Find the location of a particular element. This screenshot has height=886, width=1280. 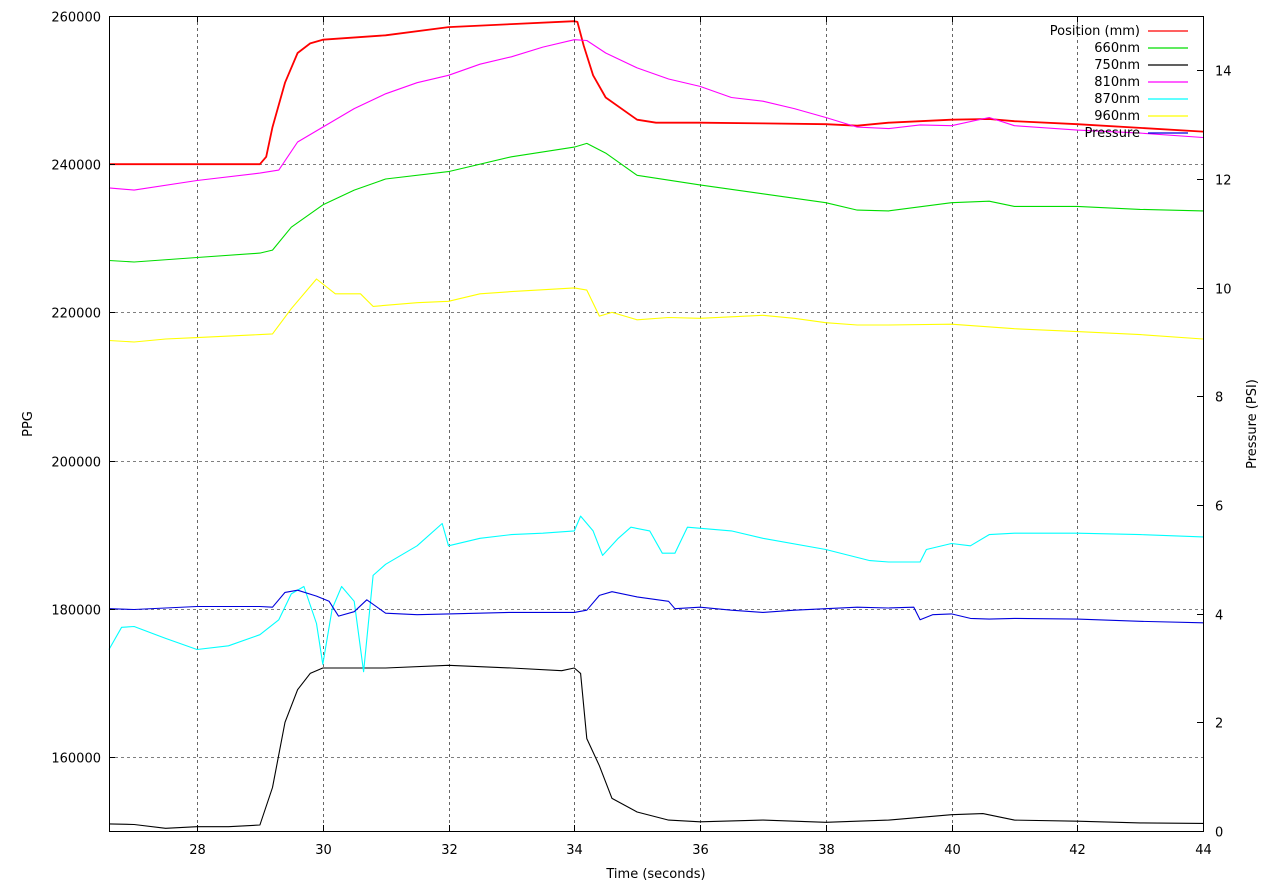

x-tick-label: 30 is located at coordinates (323, 850).